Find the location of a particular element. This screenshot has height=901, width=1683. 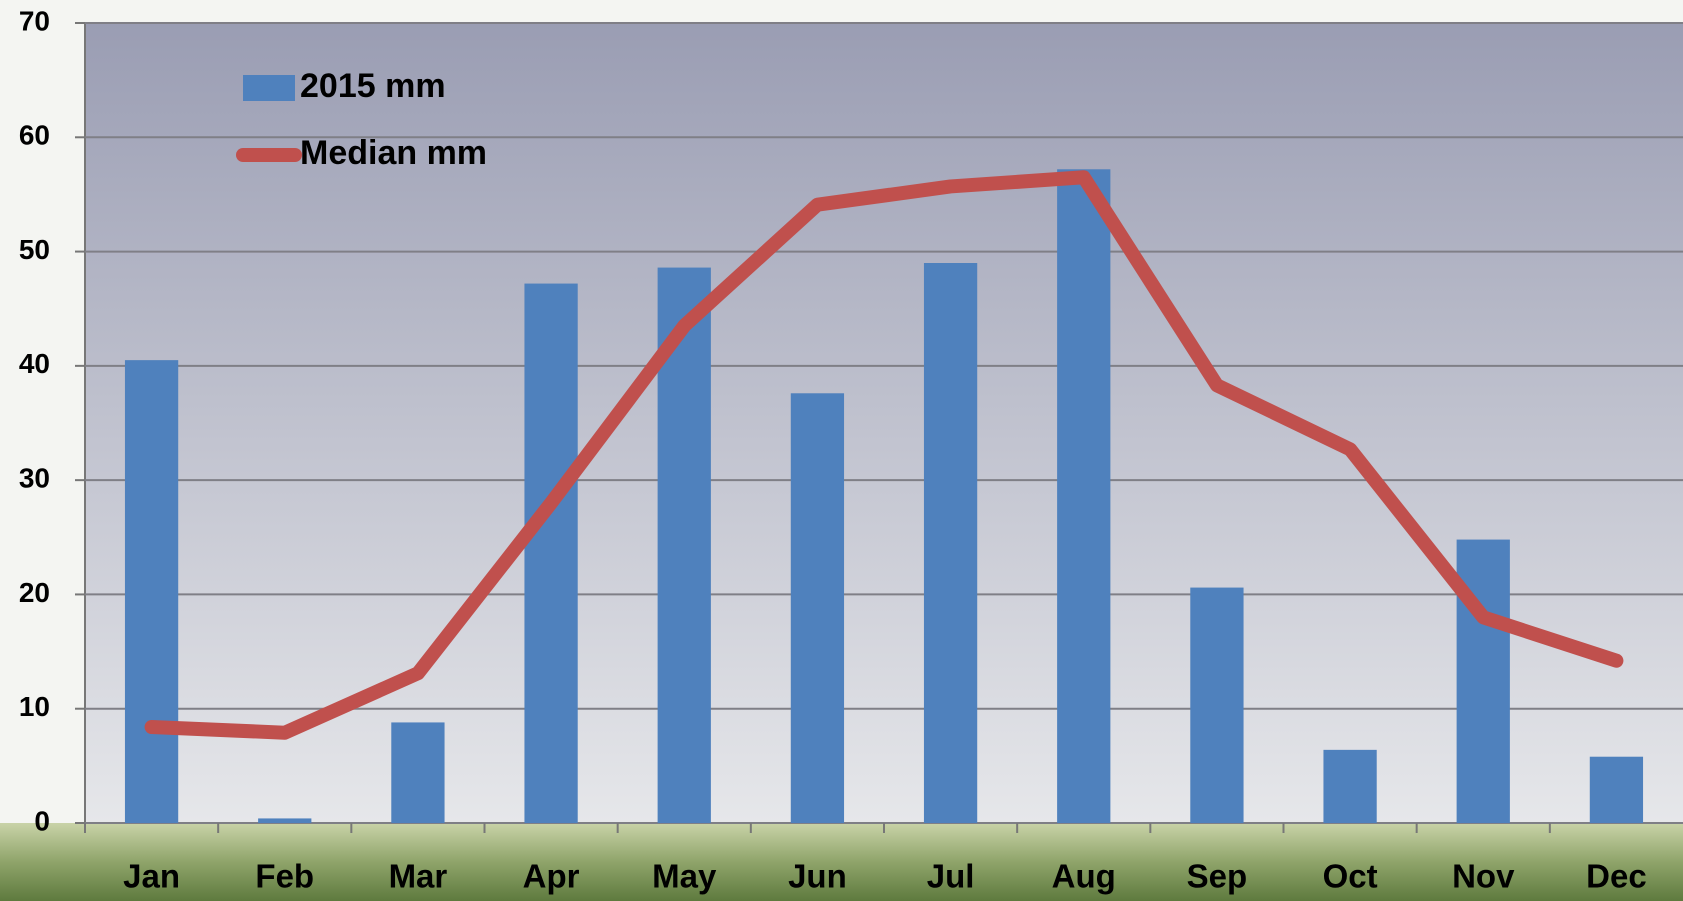

x-tick-label: Aug is located at coordinates (1084, 876).